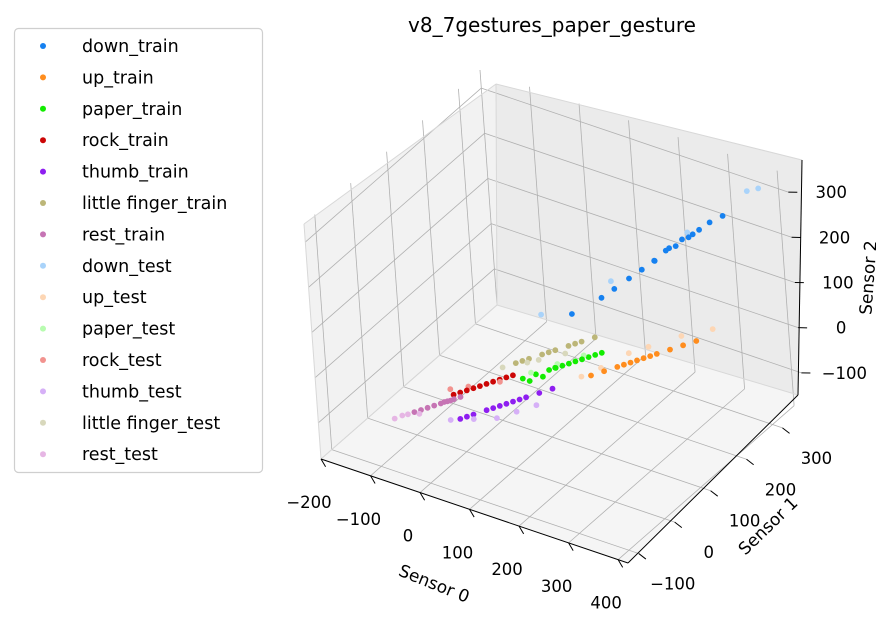  Describe the element at coordinates (706, 482) in the screenshot. I see `grid-x-floor` at that location.